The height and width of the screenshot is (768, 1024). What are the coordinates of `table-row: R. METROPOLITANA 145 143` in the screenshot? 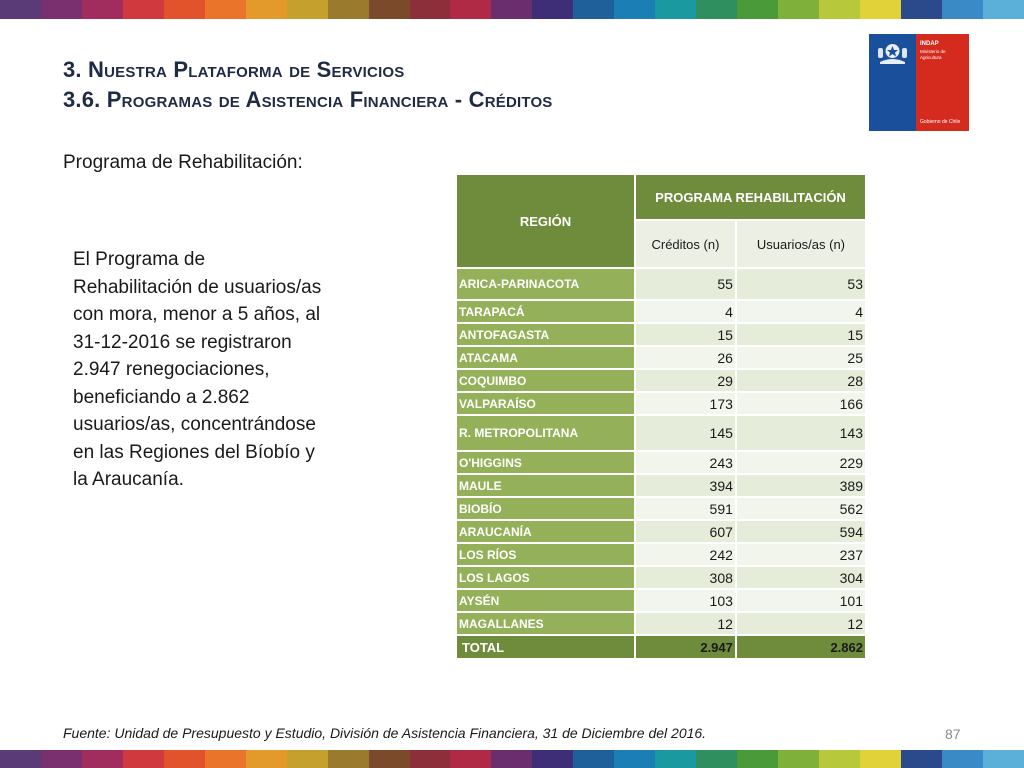 It's located at (661, 433).